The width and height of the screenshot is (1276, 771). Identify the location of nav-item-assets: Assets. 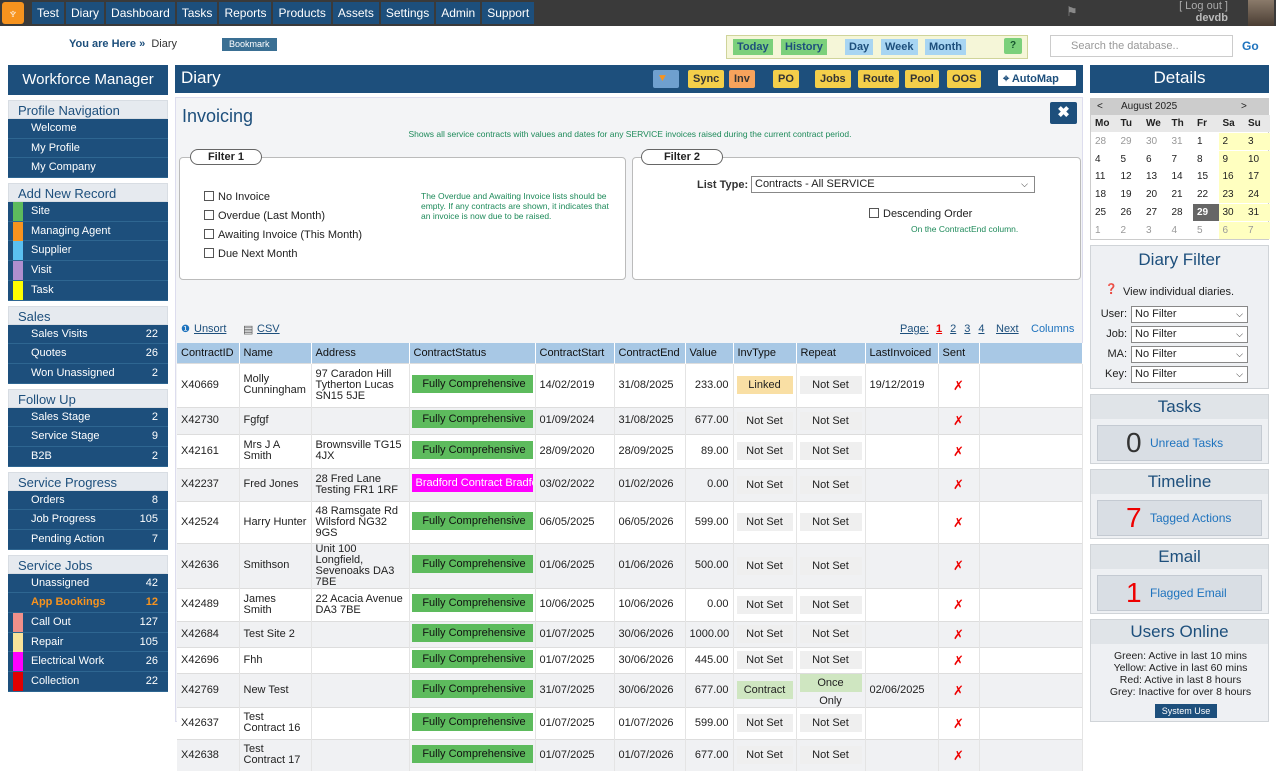
(355, 13).